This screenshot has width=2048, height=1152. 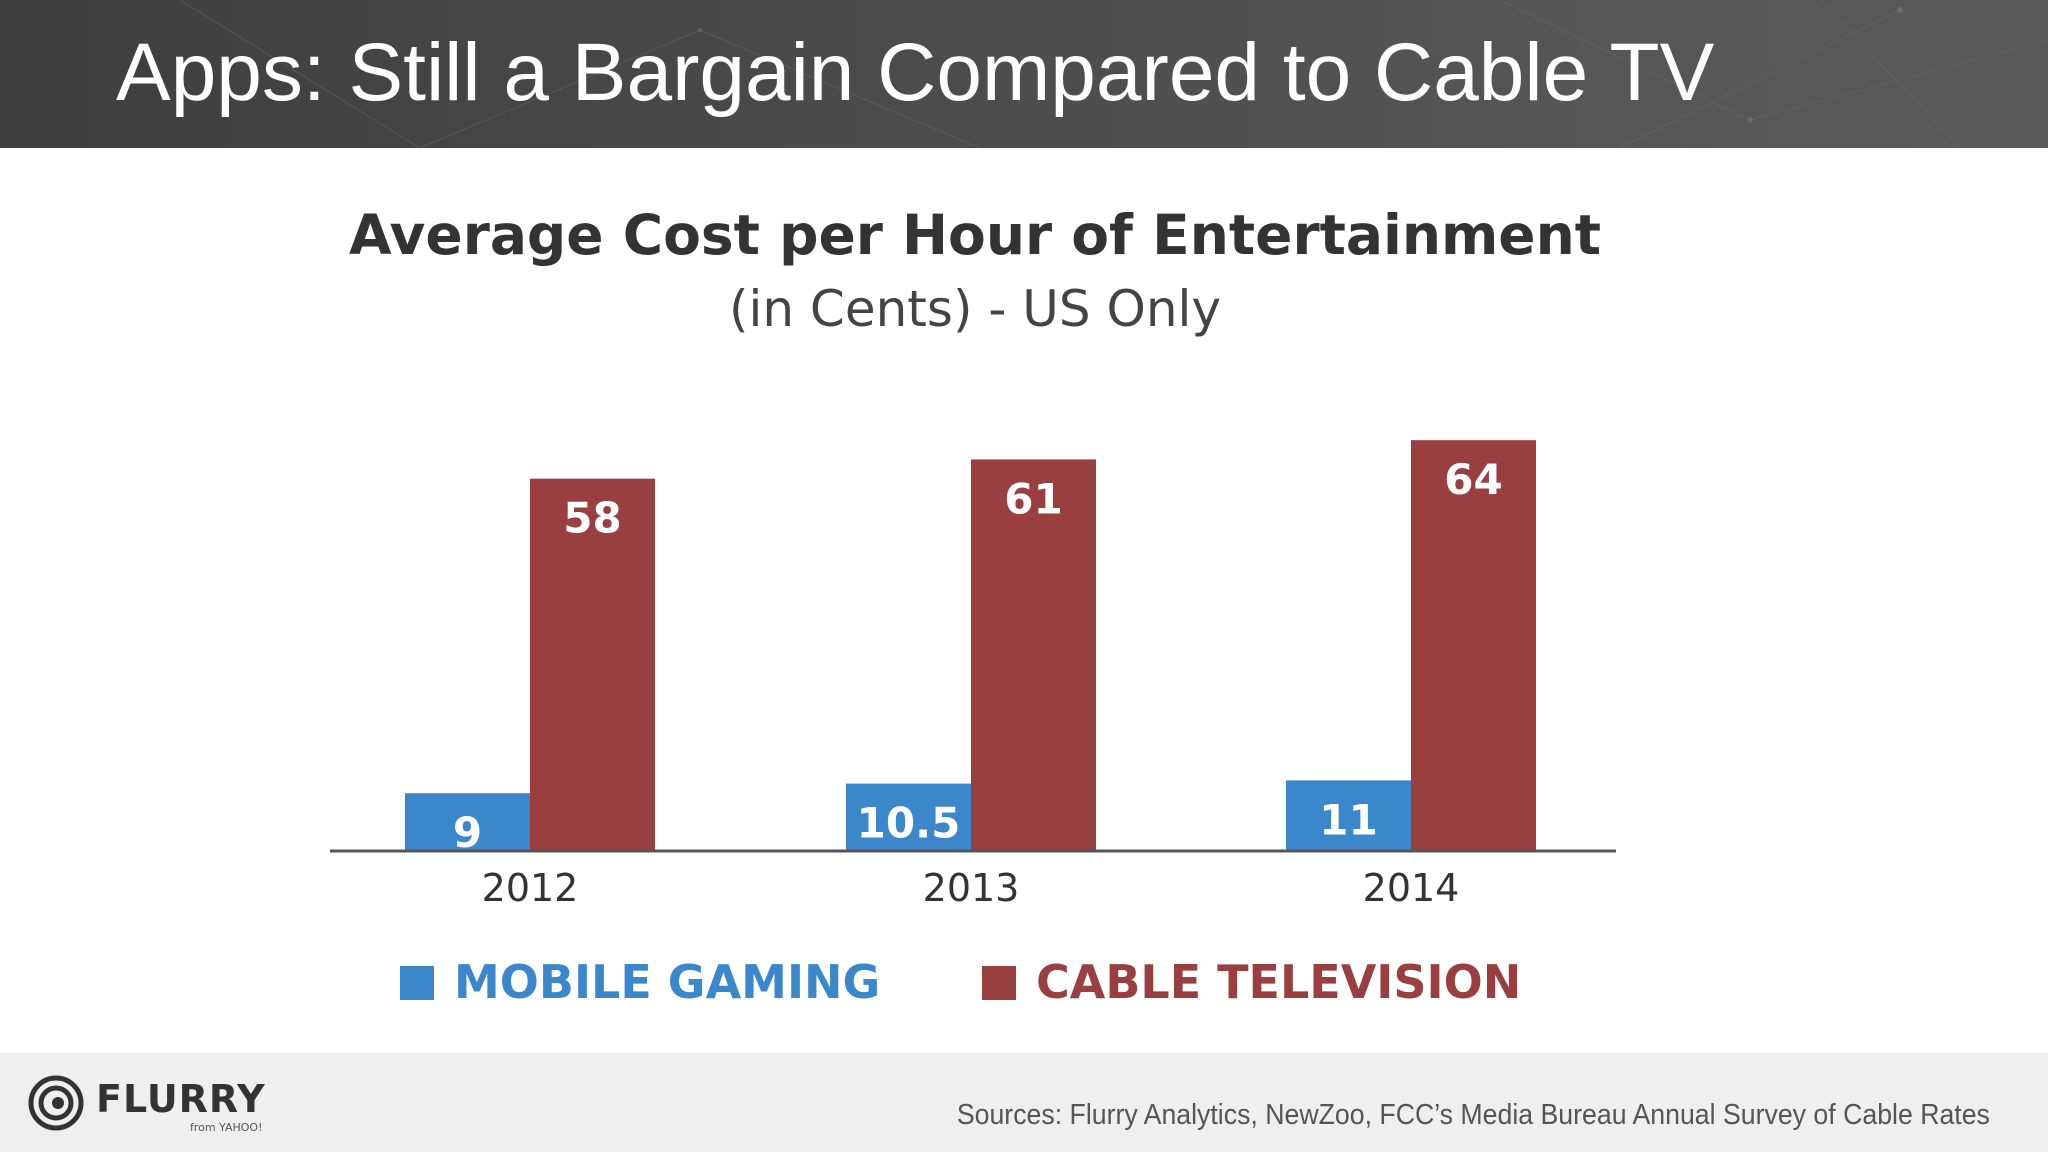 I want to click on data-label: 64, so click(x=1473, y=479).